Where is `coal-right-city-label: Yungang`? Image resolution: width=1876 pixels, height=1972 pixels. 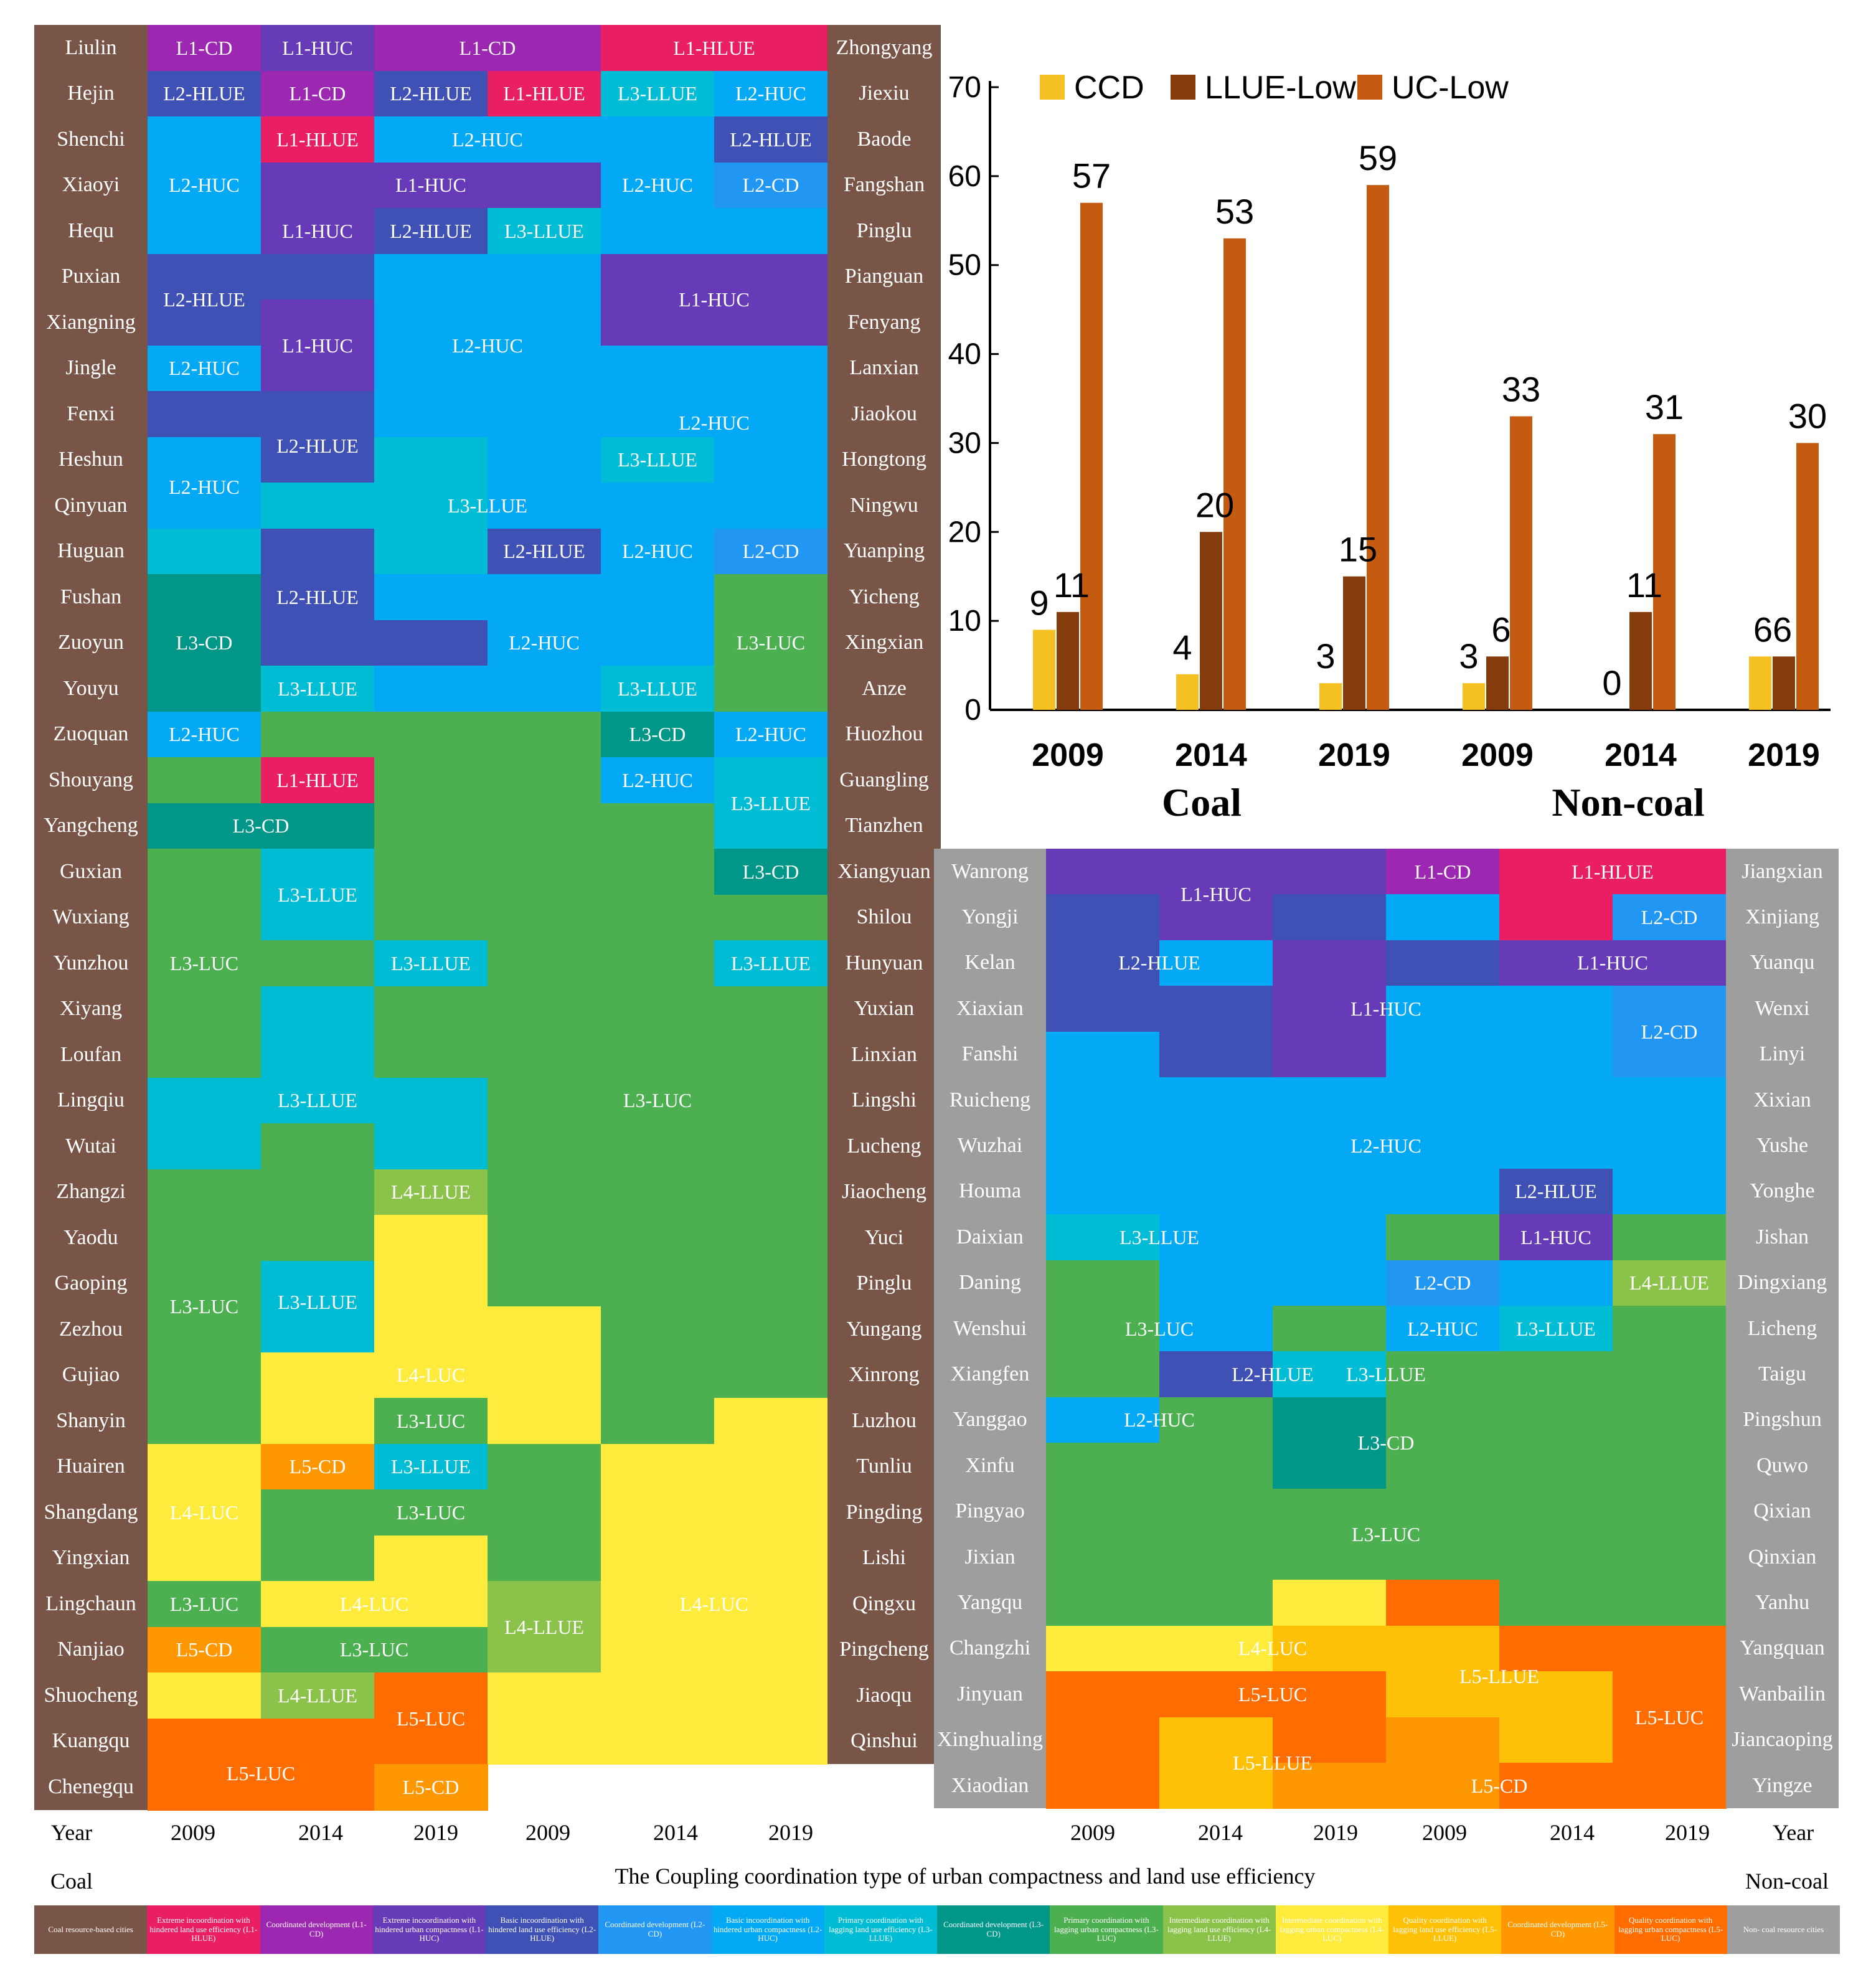 coal-right-city-label: Yungang is located at coordinates (884, 1329).